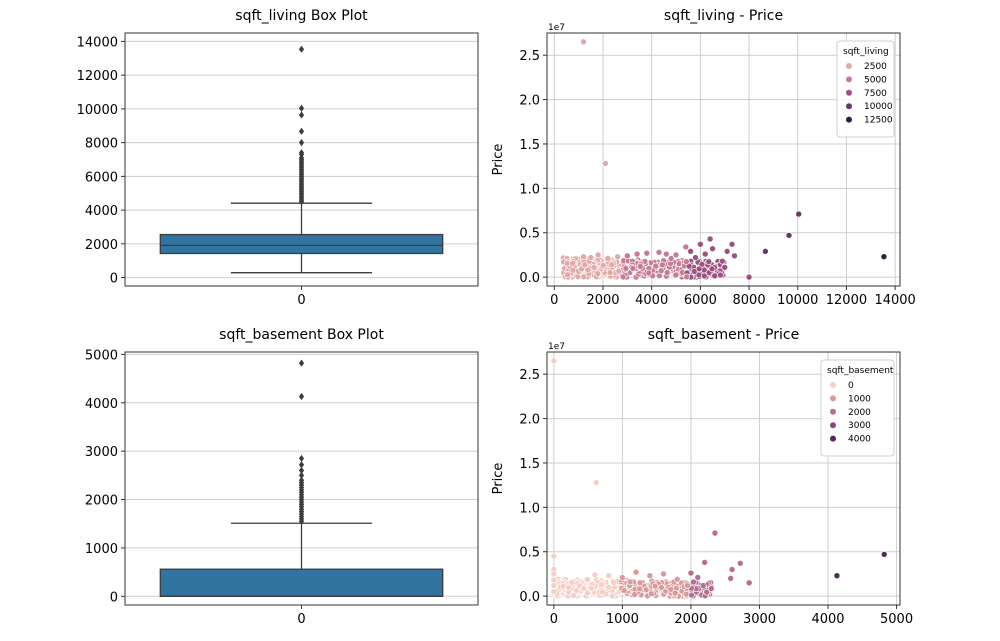 The height and width of the screenshot is (641, 1000). I want to click on x-tick-label: 12000, so click(846, 300).